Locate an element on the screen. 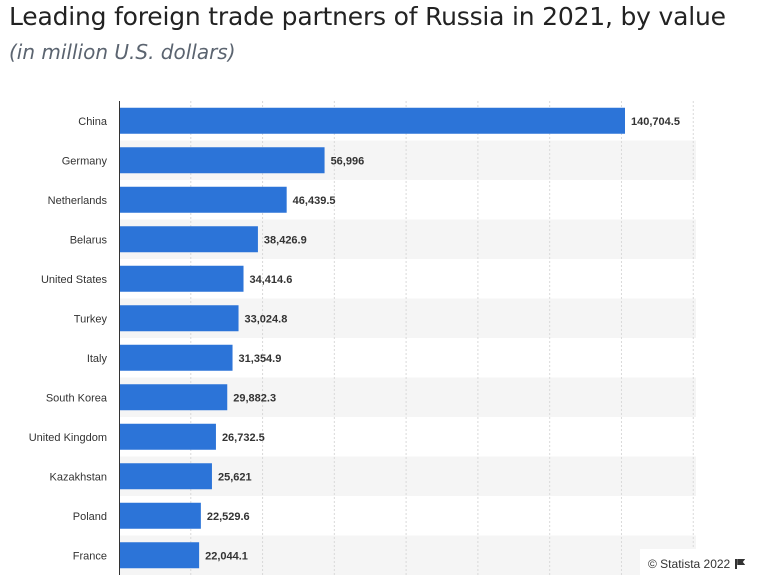  category-label: United Kingdom is located at coordinates (68, 438).